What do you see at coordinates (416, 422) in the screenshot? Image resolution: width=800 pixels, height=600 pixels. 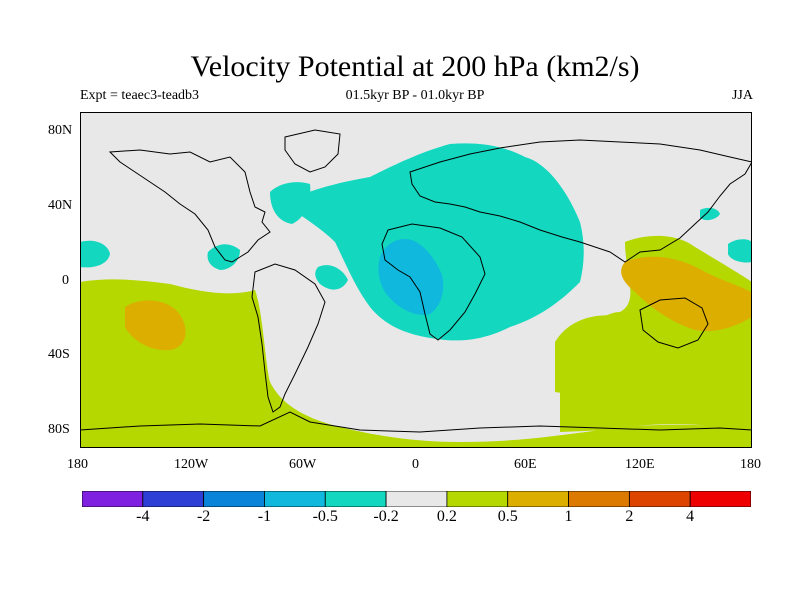 I see `antarctica-coast` at bounding box center [416, 422].